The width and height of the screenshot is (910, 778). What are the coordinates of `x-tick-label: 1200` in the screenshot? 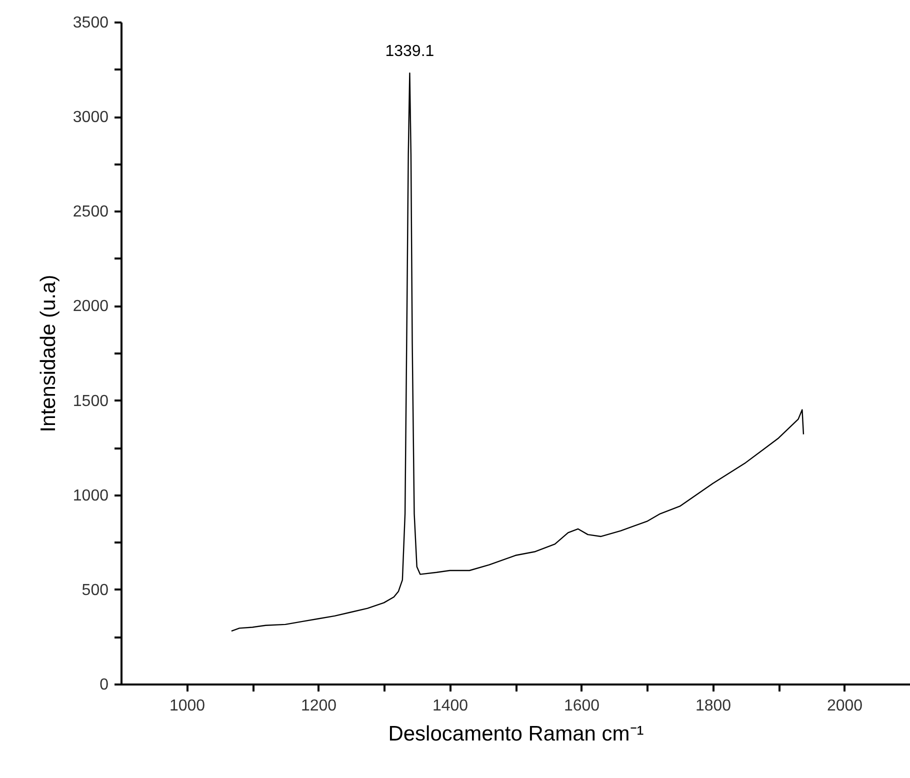 It's located at (318, 706).